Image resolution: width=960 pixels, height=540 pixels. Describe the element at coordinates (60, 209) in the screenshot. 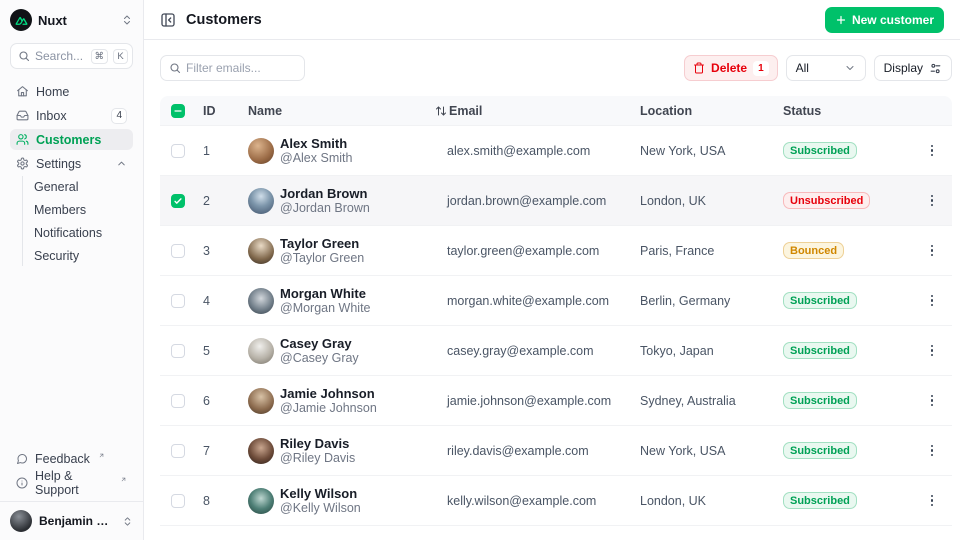

I see `sidebar-subitem-members: Members` at that location.